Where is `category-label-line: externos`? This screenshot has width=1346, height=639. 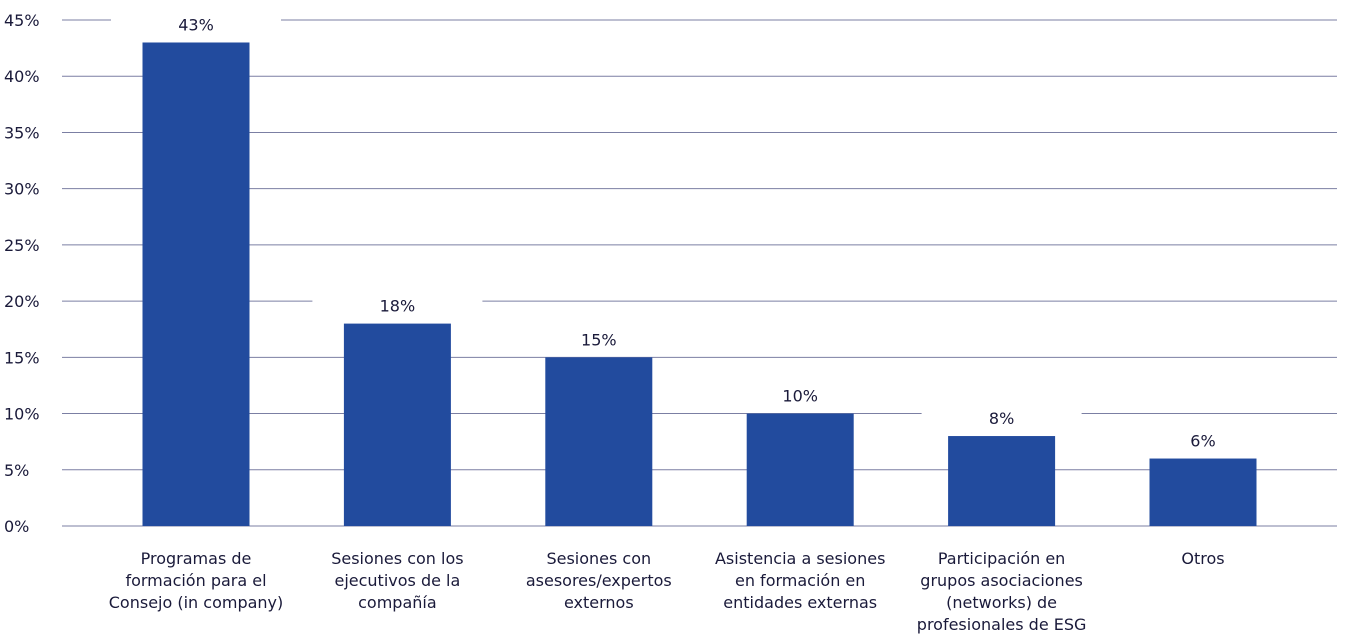
category-label-line: externos is located at coordinates (599, 602).